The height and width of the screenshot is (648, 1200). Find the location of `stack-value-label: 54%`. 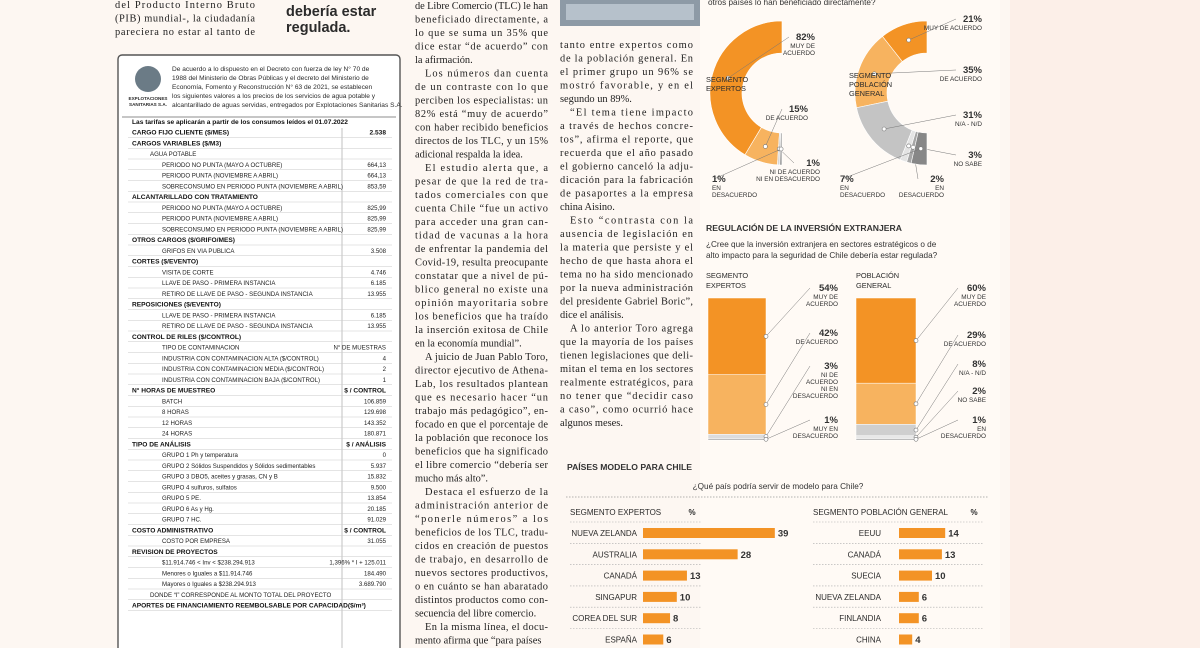

stack-value-label: 54% is located at coordinates (829, 288).